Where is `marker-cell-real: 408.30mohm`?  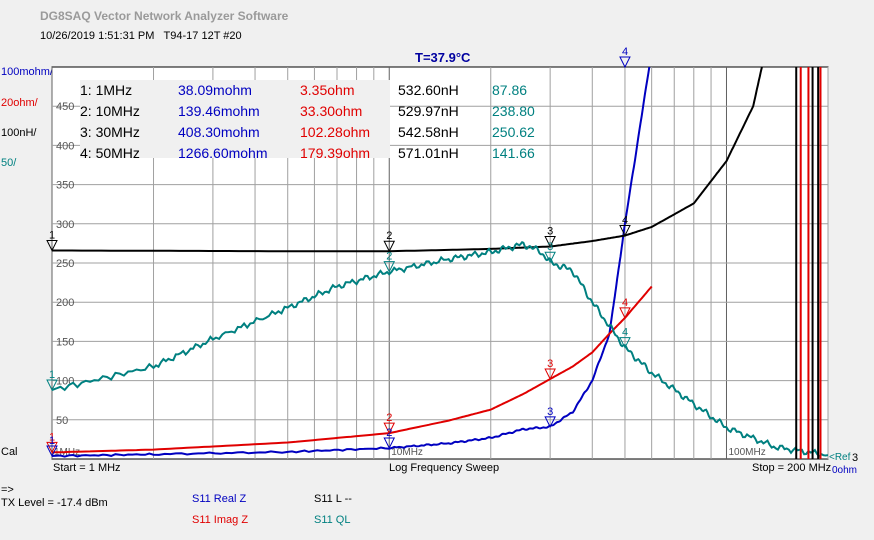
marker-cell-real: 408.30mohm is located at coordinates (219, 132).